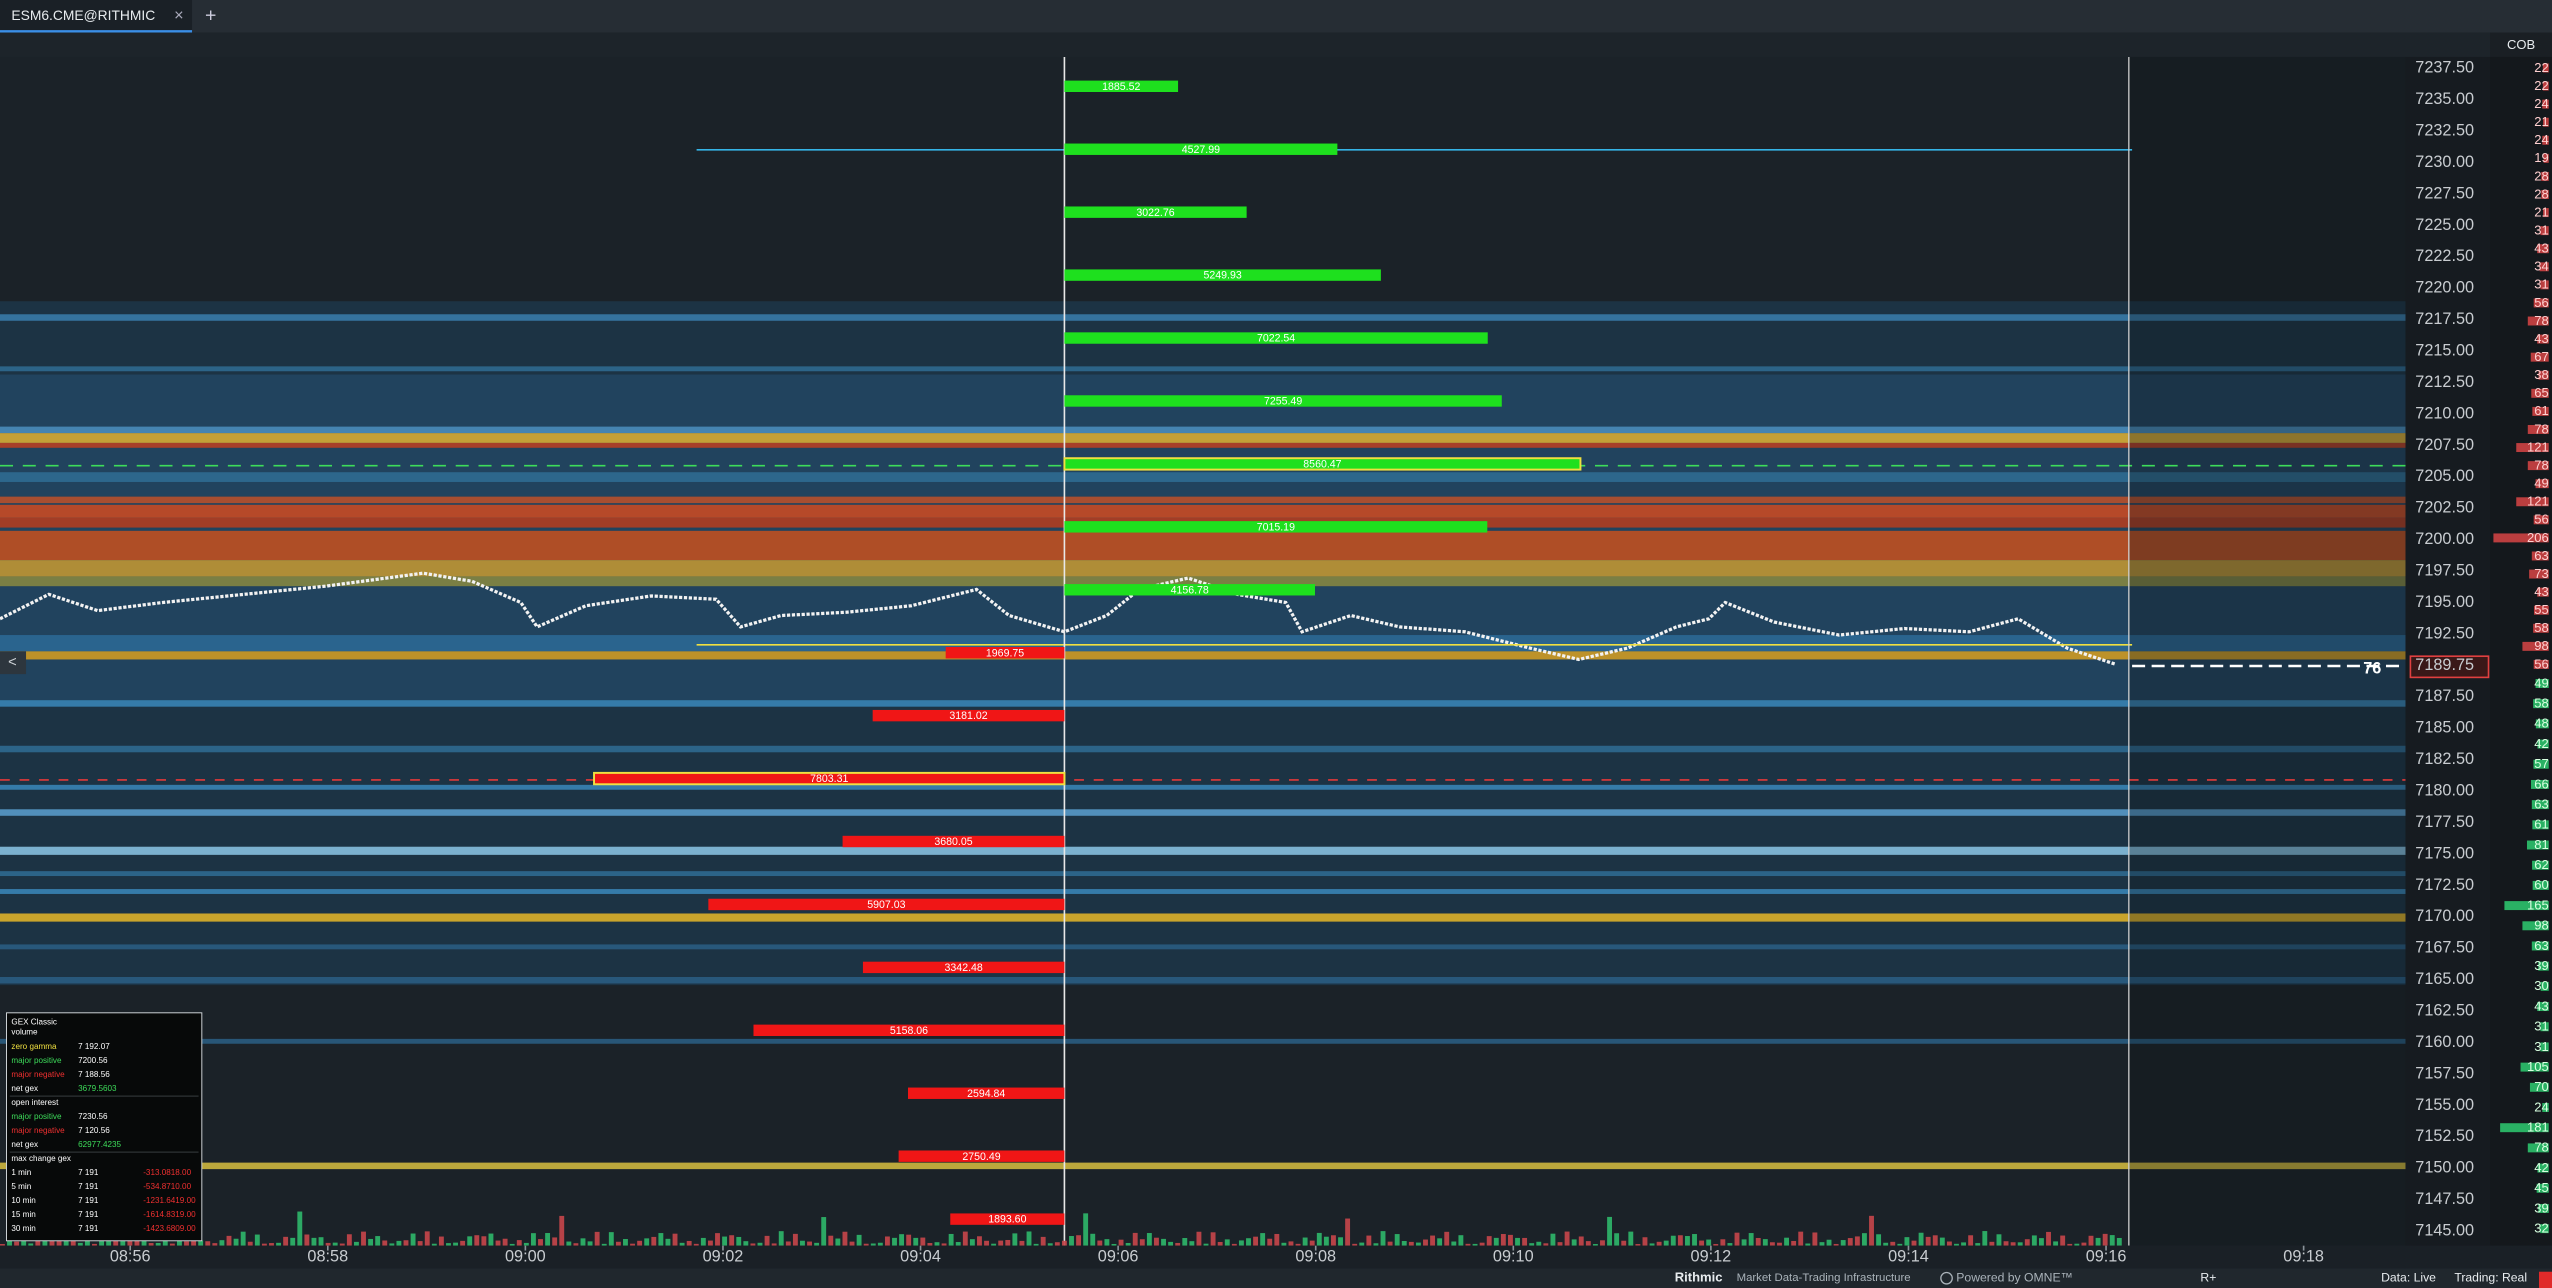 Image resolution: width=2552 pixels, height=1288 pixels. I want to click on cob-value: 60, so click(2541, 884).